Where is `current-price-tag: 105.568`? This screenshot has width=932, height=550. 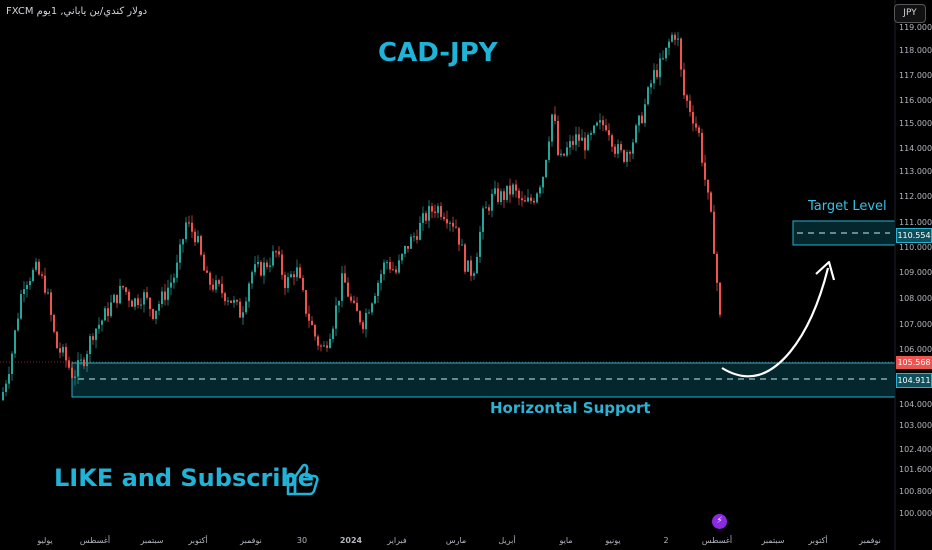 current-price-tag: 105.568 is located at coordinates (914, 362).